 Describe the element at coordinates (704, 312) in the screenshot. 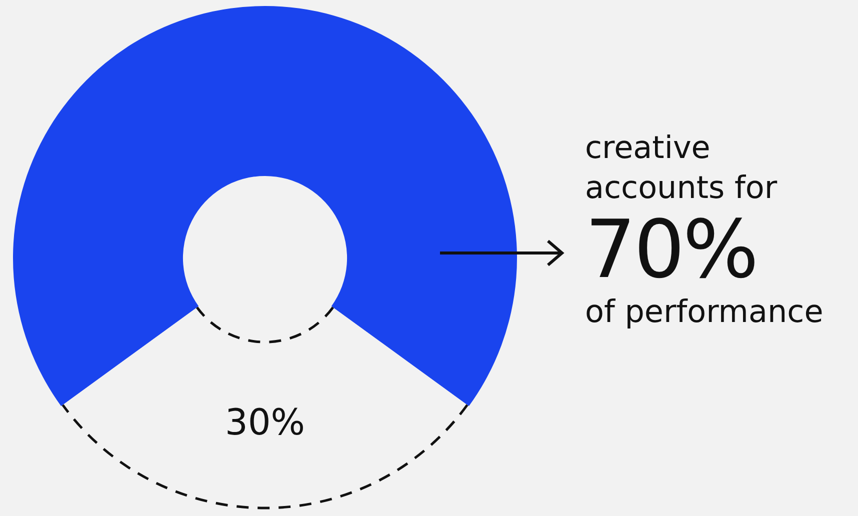

I see `text: of performance` at that location.